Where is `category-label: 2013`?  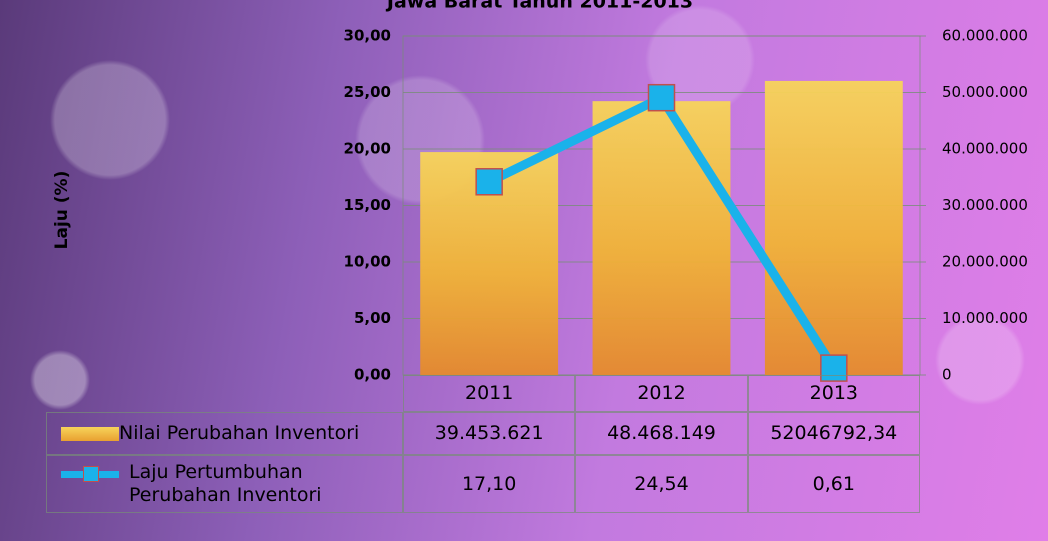
category-label: 2013 is located at coordinates (833, 393).